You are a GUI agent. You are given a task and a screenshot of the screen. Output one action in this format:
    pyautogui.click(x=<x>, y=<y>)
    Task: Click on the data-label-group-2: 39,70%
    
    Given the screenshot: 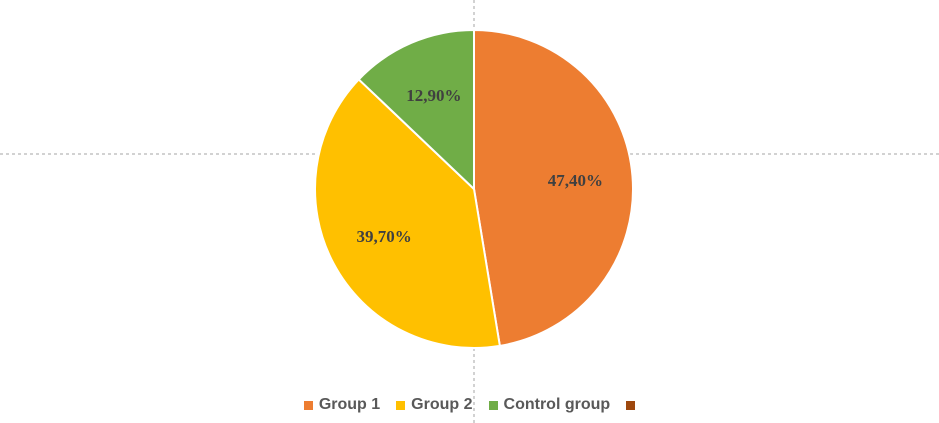 What is the action you would take?
    pyautogui.click(x=383, y=236)
    